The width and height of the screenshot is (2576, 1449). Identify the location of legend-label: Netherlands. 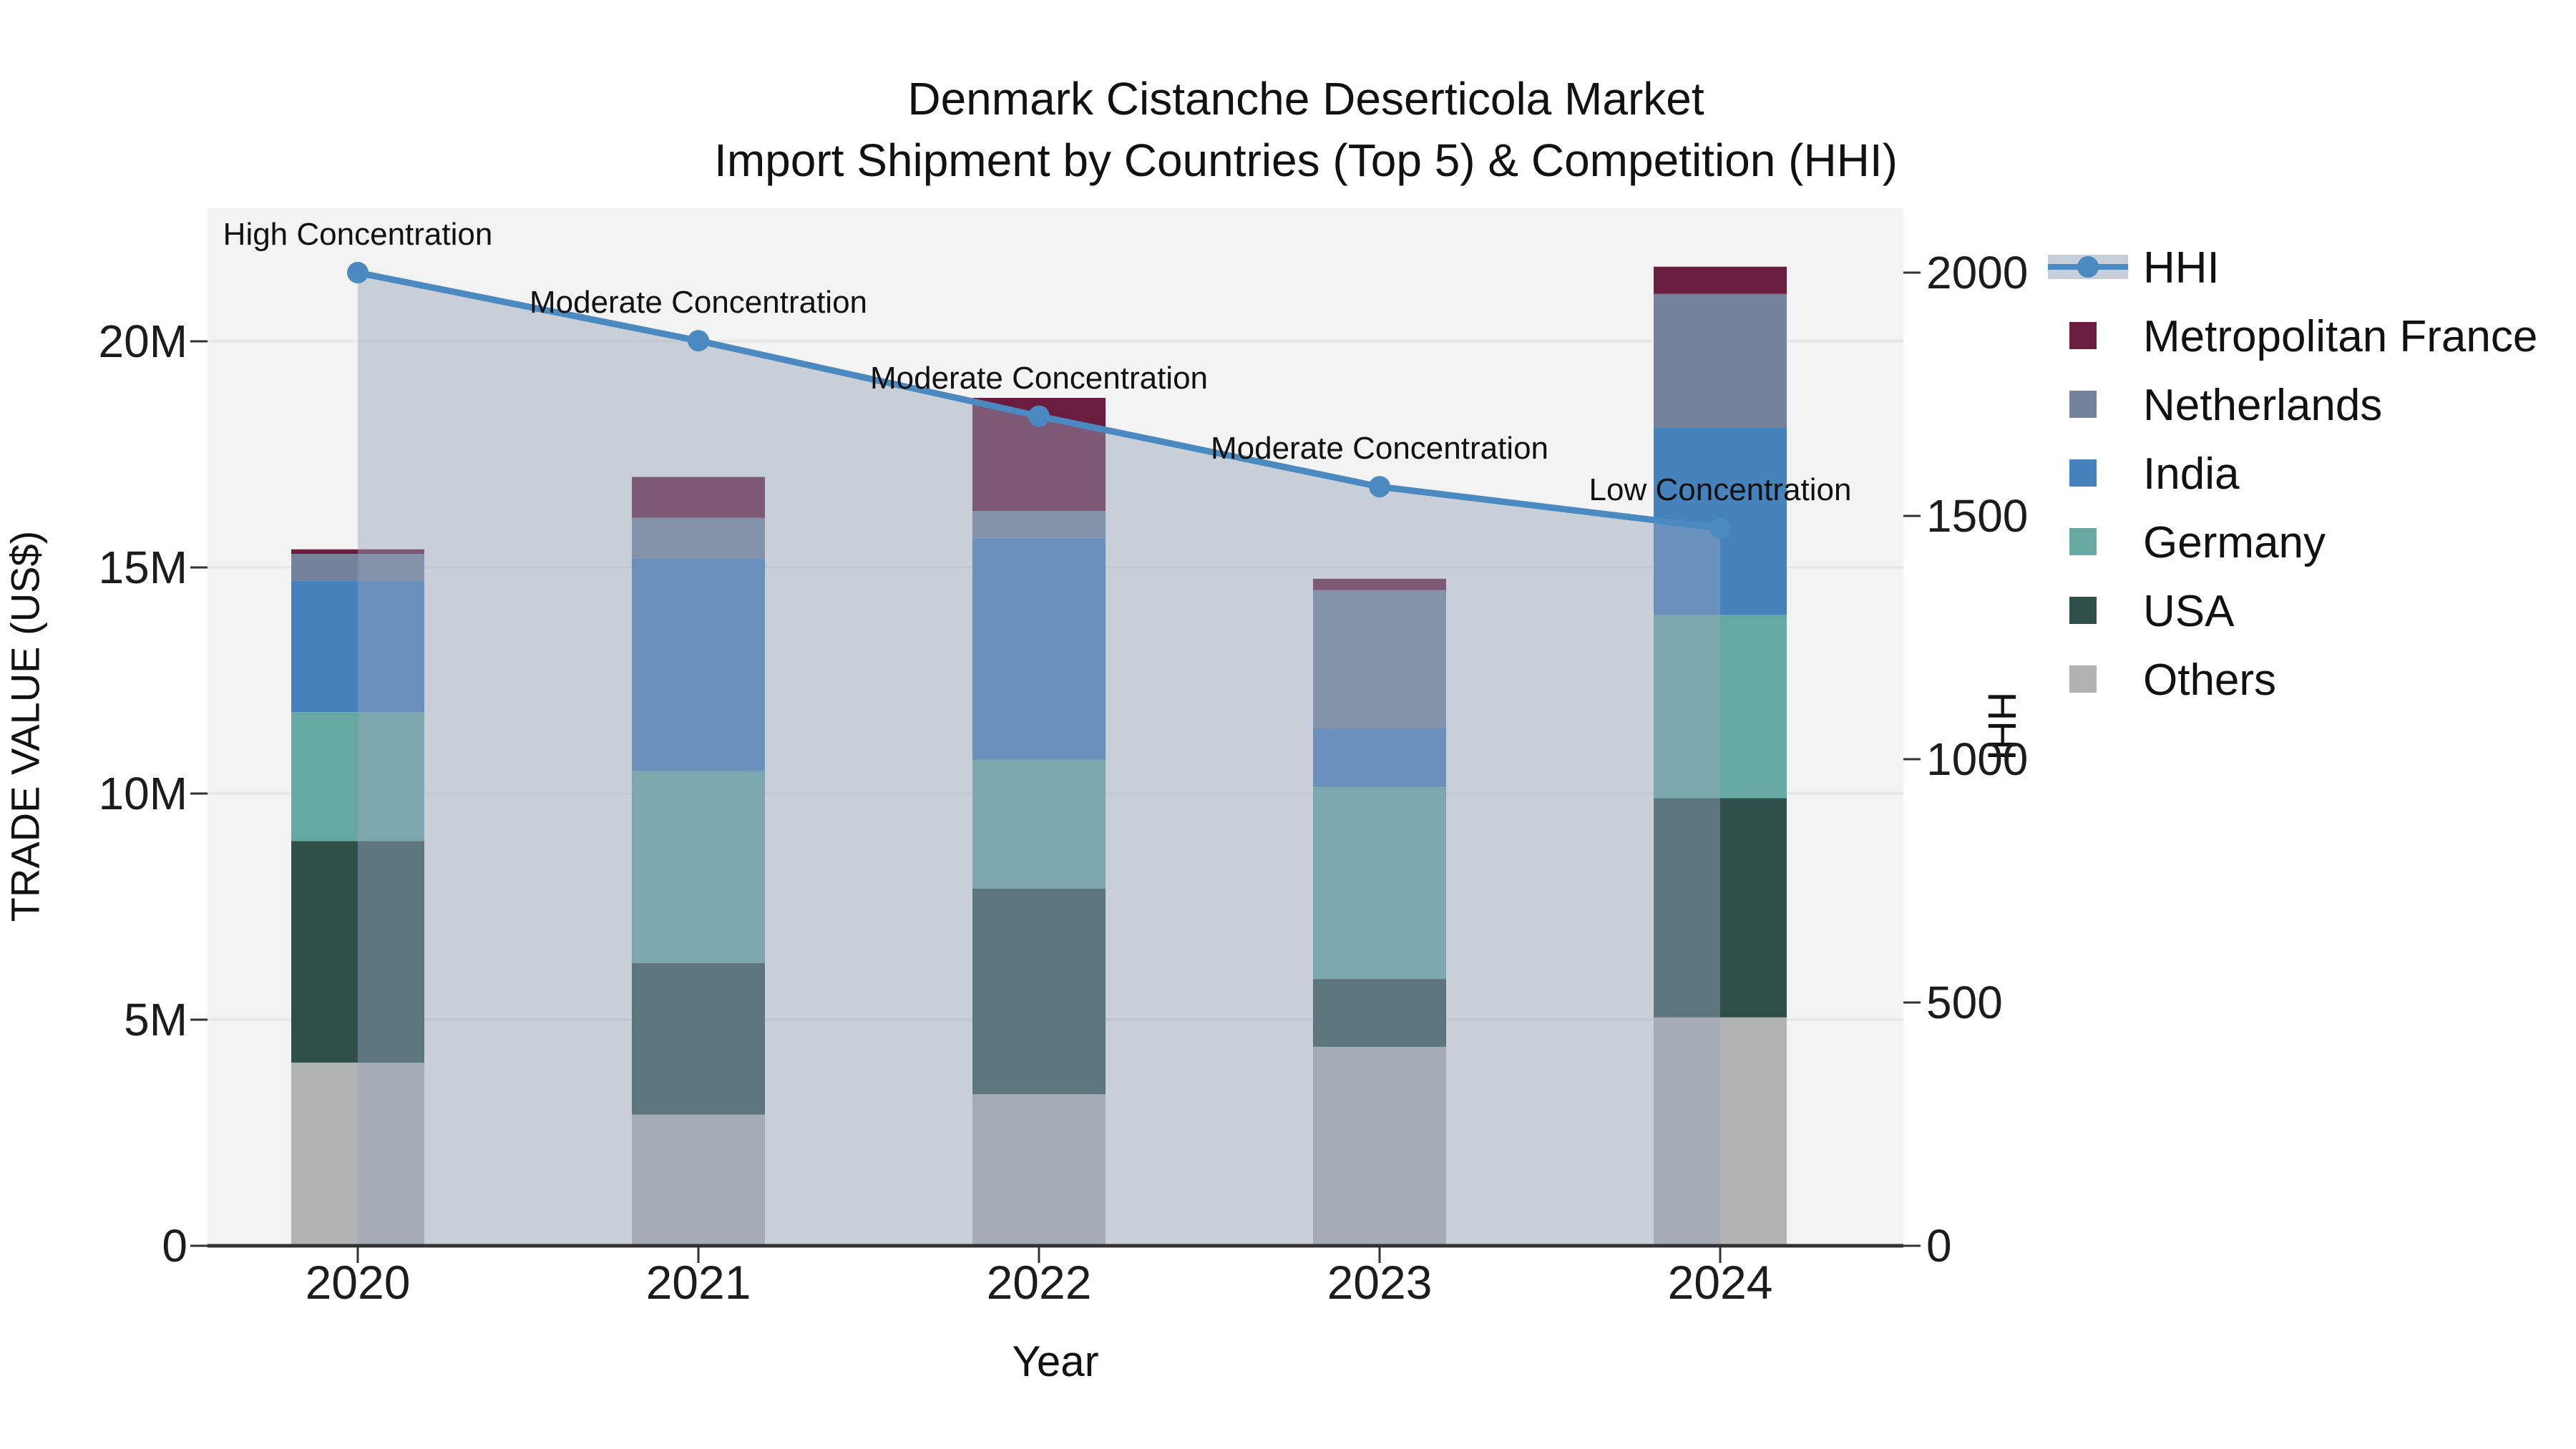
(2263, 405).